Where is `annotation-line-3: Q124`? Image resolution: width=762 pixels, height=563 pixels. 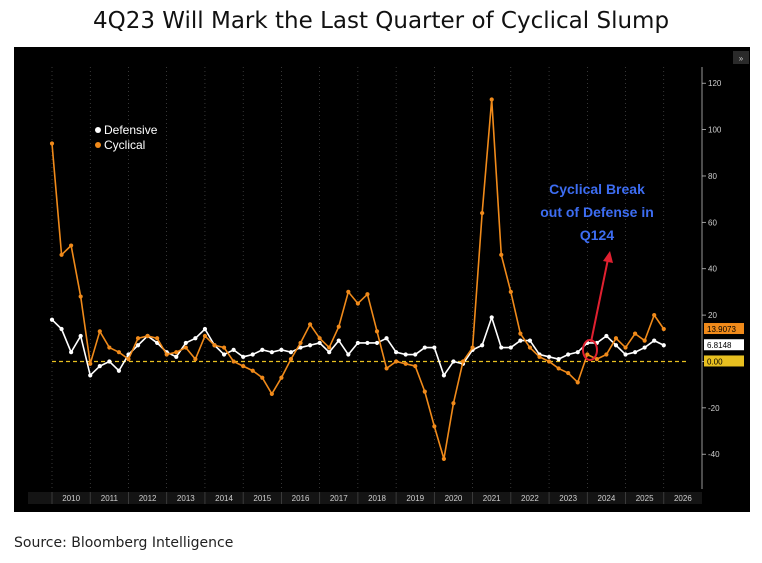
annotation-line-3: Q124 is located at coordinates (597, 235).